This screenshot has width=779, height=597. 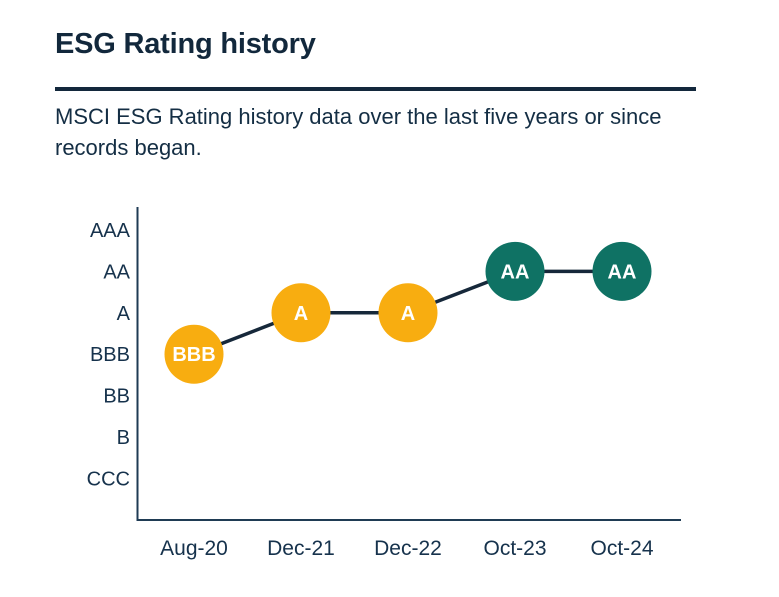 What do you see at coordinates (621, 548) in the screenshot?
I see `x-axis-label: Oct-24` at bounding box center [621, 548].